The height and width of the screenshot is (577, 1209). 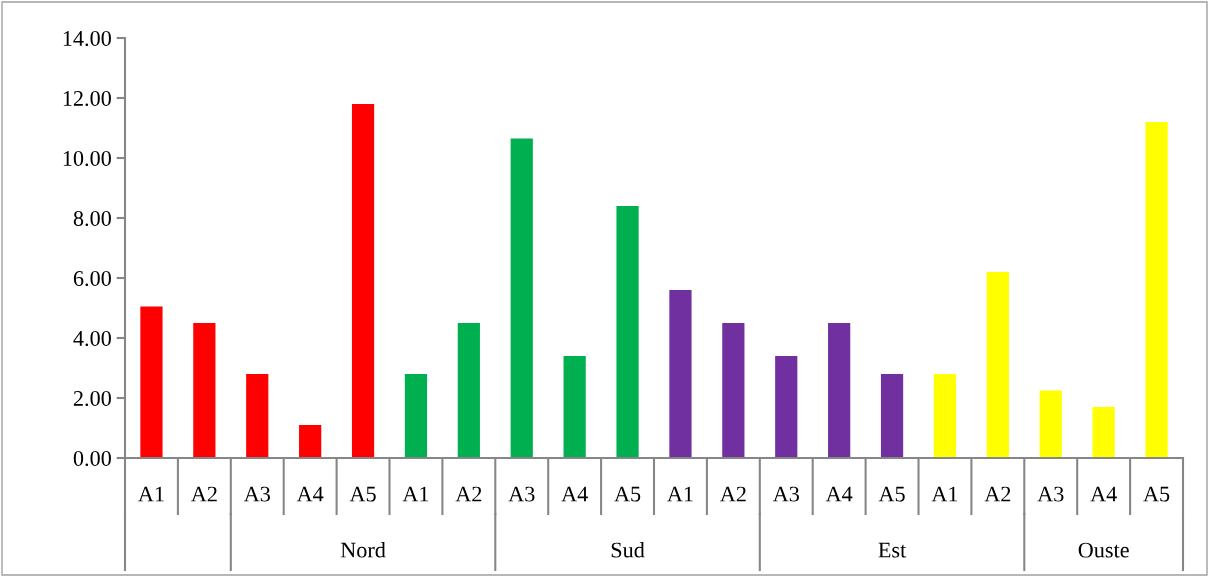 I want to click on y-tick-label: 8.00, so click(x=92, y=218).